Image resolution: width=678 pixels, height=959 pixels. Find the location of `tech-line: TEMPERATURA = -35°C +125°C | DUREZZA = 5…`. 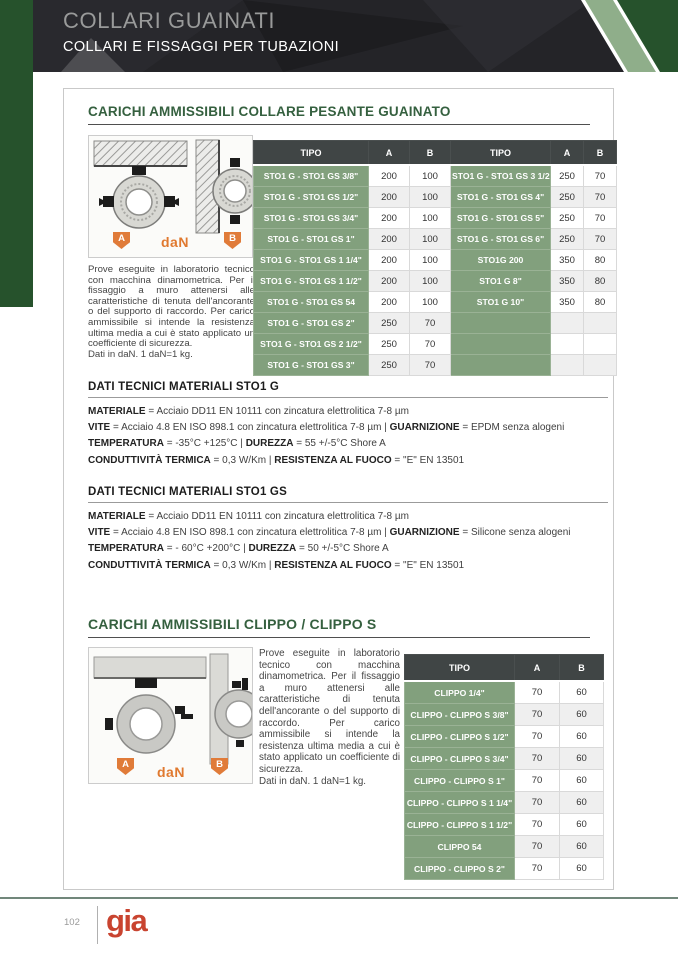

tech-line: TEMPERATURA = -35°C +125°C | DUREZZA = 5… is located at coordinates (348, 444).